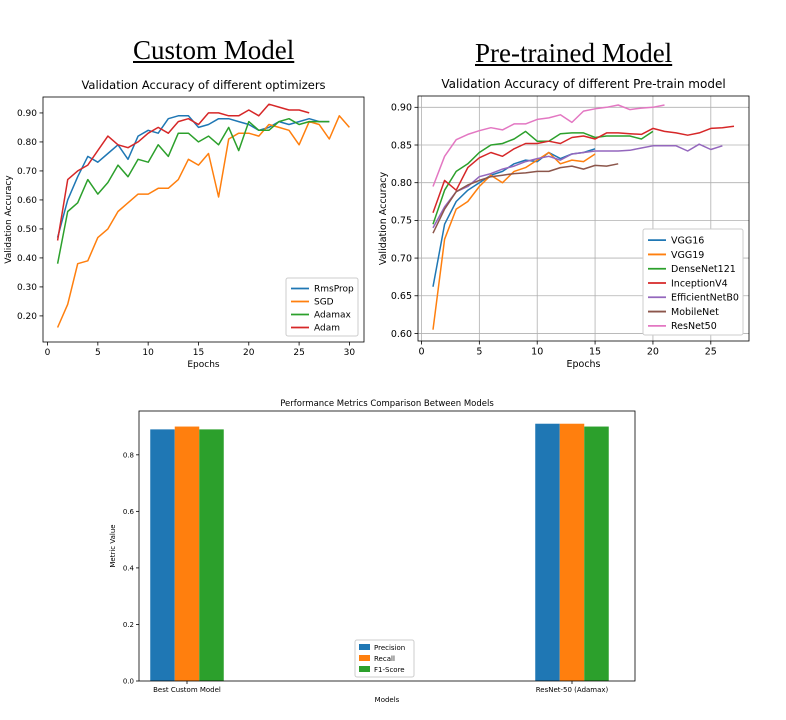 This screenshot has width=786, height=720. I want to click on series-line-adam, so click(183, 172).